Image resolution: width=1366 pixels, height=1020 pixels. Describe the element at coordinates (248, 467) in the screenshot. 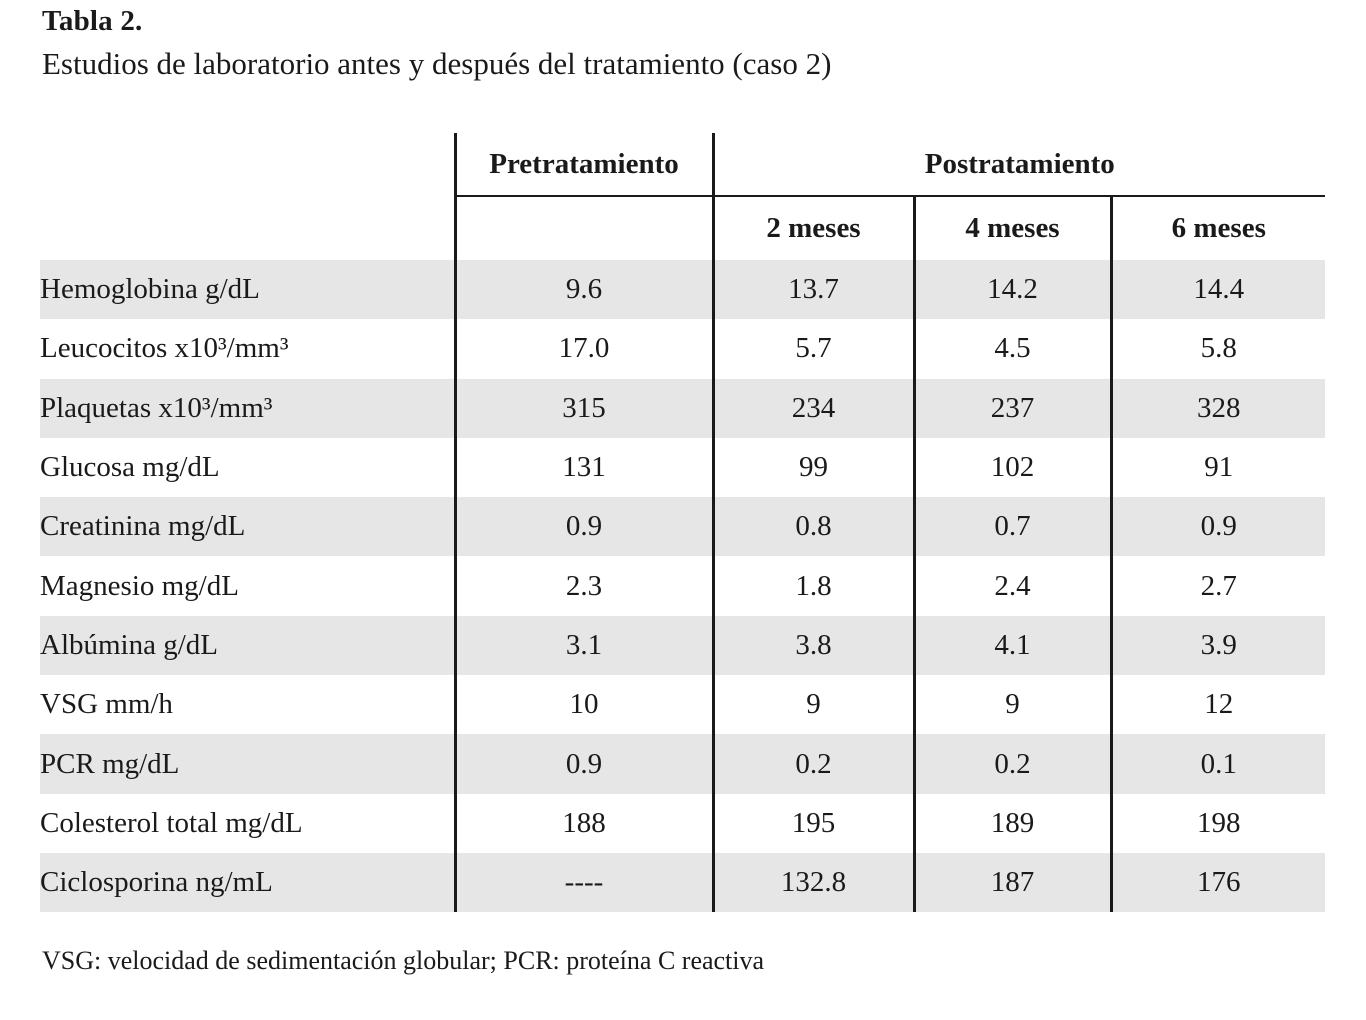

I see `row-label: Glucosa mg/dL` at that location.